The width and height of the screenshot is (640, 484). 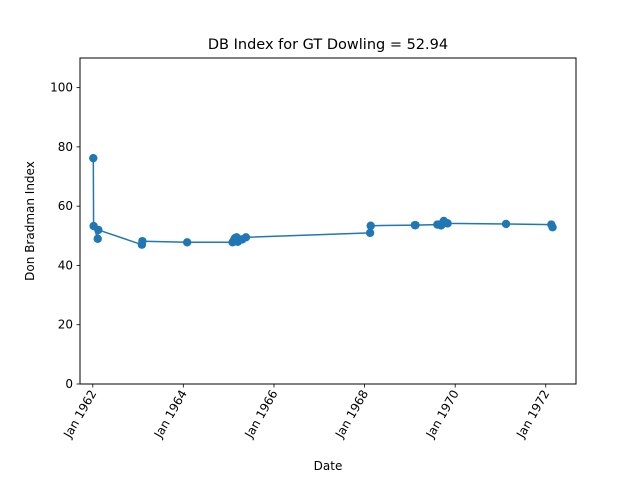 I want to click on y-tick-label: 40, so click(x=65, y=265).